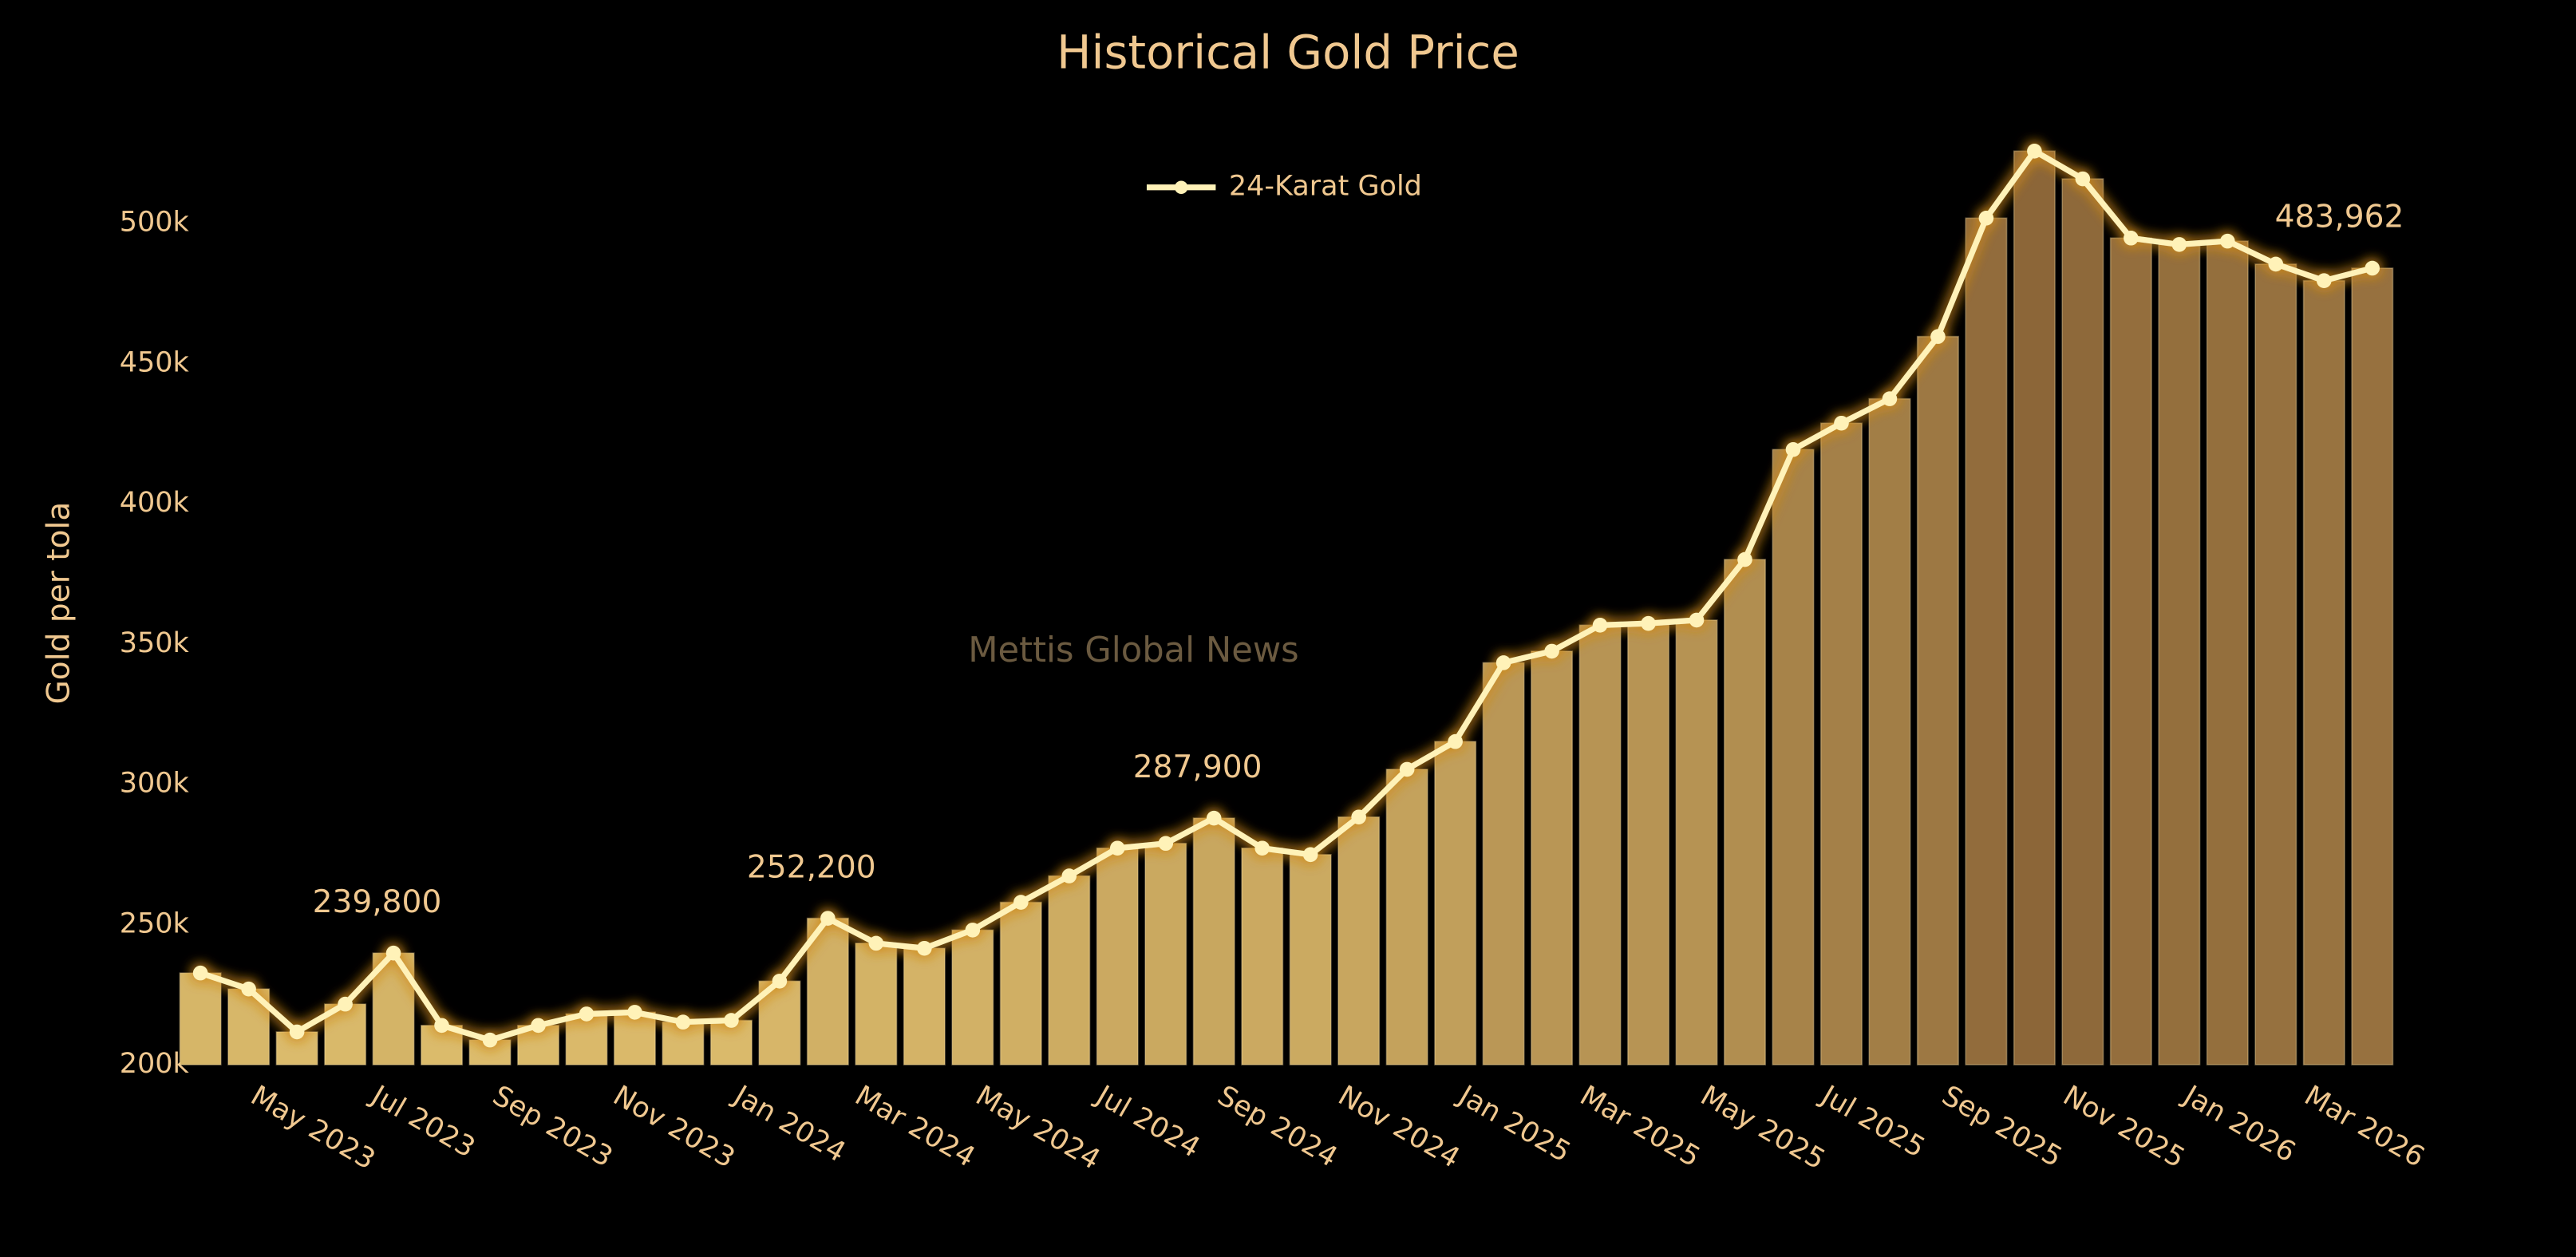 This screenshot has height=1257, width=2576. Describe the element at coordinates (1513, 1124) in the screenshot. I see `x-tick-label: Jan 2025` at that location.